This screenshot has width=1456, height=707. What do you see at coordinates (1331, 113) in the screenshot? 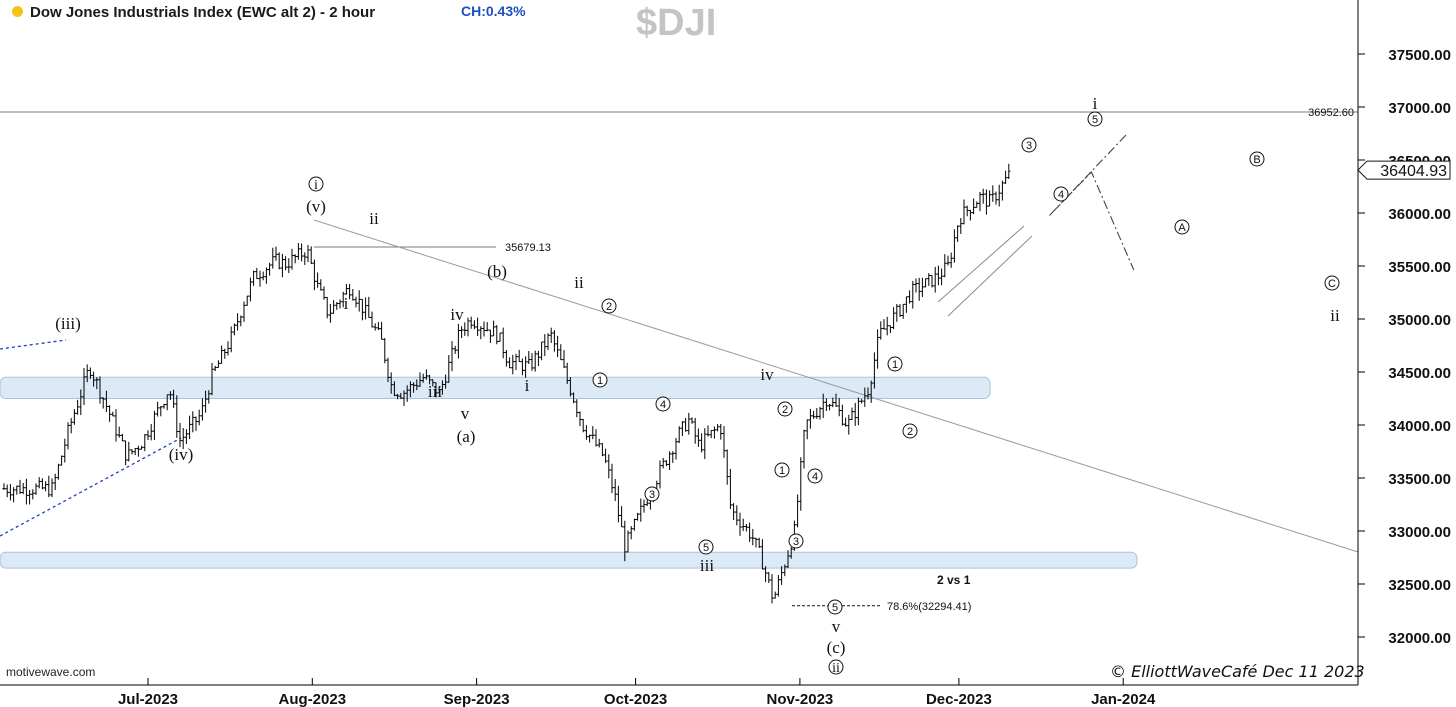
I see `level-label: 36952.60` at bounding box center [1331, 113].